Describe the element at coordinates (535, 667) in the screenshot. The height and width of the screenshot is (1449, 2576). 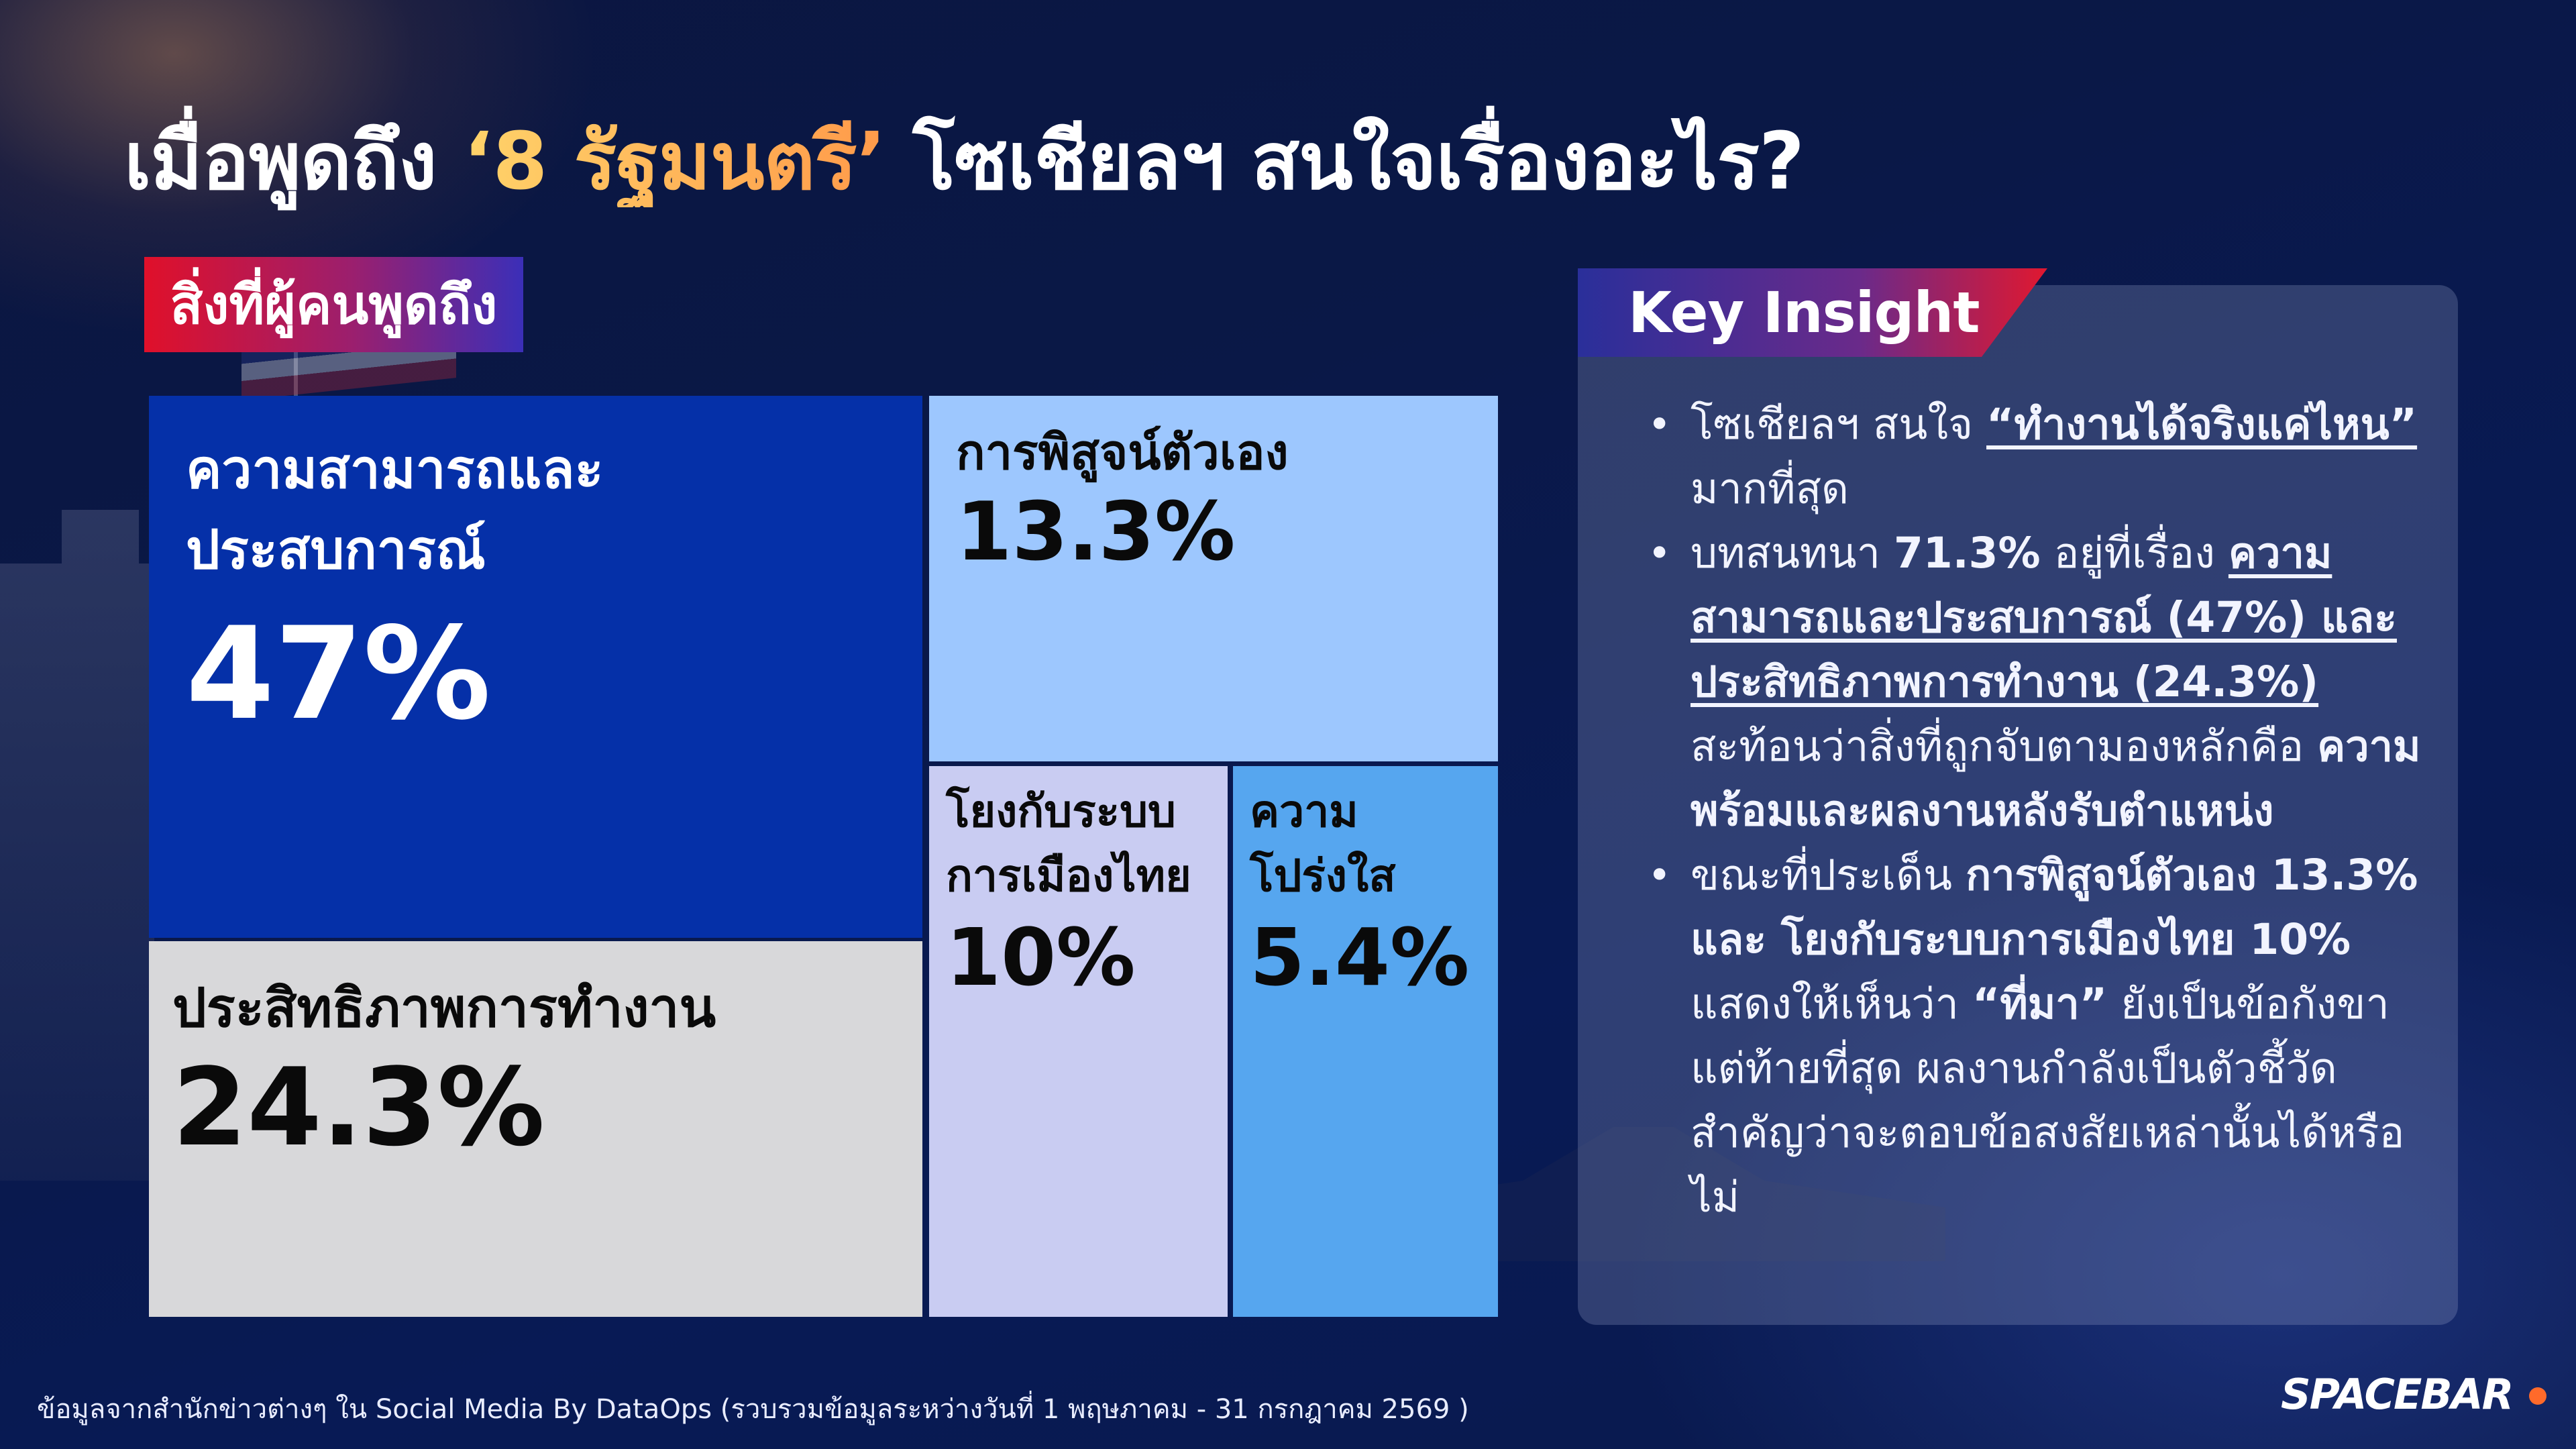
I see `treemap-tile-capability: ความสามารถและประสบการณ์ 47%` at that location.